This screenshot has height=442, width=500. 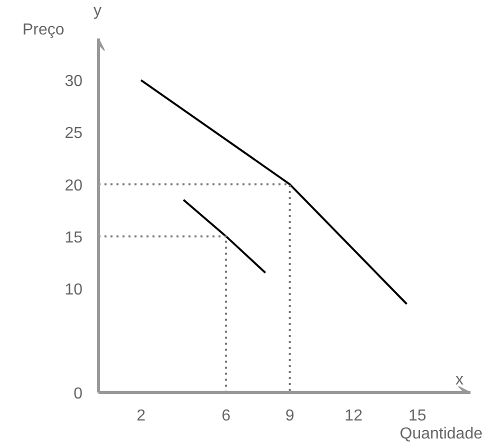 What do you see at coordinates (353, 416) in the screenshot?
I see `x-tick-label: 12` at bounding box center [353, 416].